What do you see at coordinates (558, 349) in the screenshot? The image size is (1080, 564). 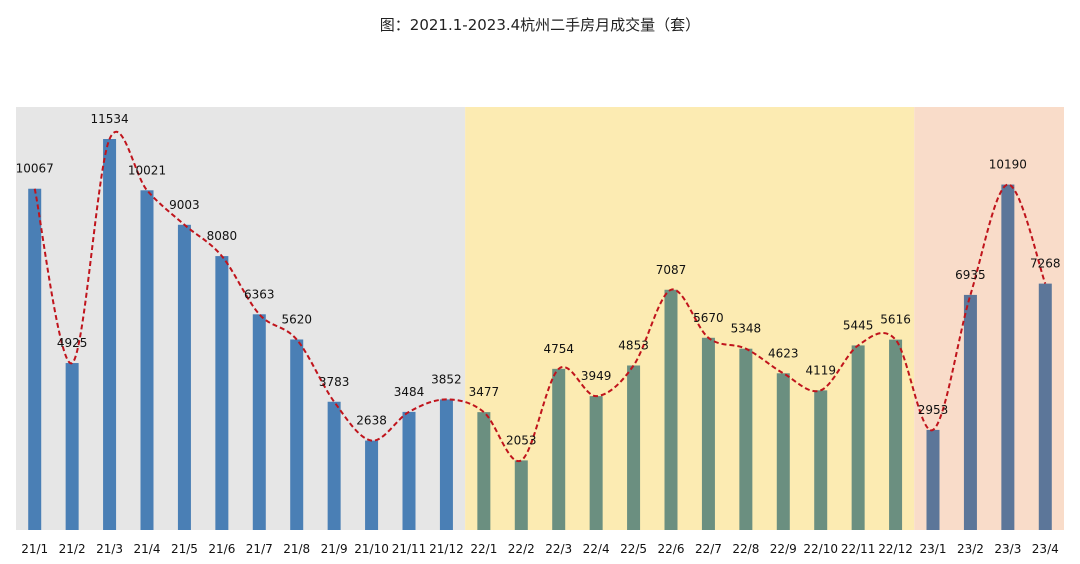 I see `data-label-22-3: 4754` at bounding box center [558, 349].